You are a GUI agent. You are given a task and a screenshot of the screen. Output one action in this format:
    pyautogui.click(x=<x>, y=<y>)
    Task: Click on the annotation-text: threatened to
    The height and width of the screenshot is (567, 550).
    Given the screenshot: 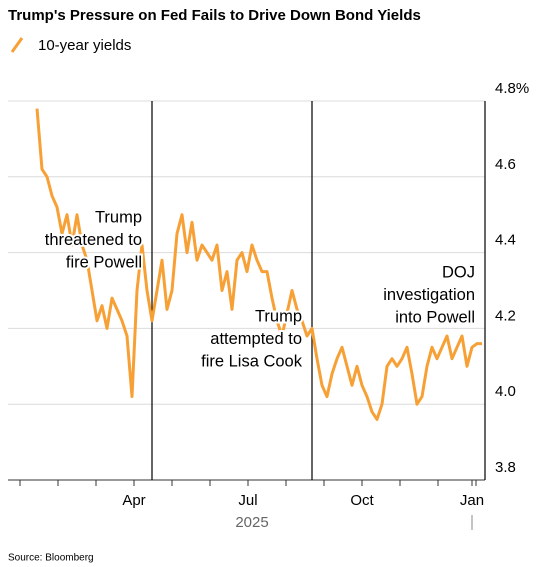 What is the action you would take?
    pyautogui.click(x=93, y=240)
    